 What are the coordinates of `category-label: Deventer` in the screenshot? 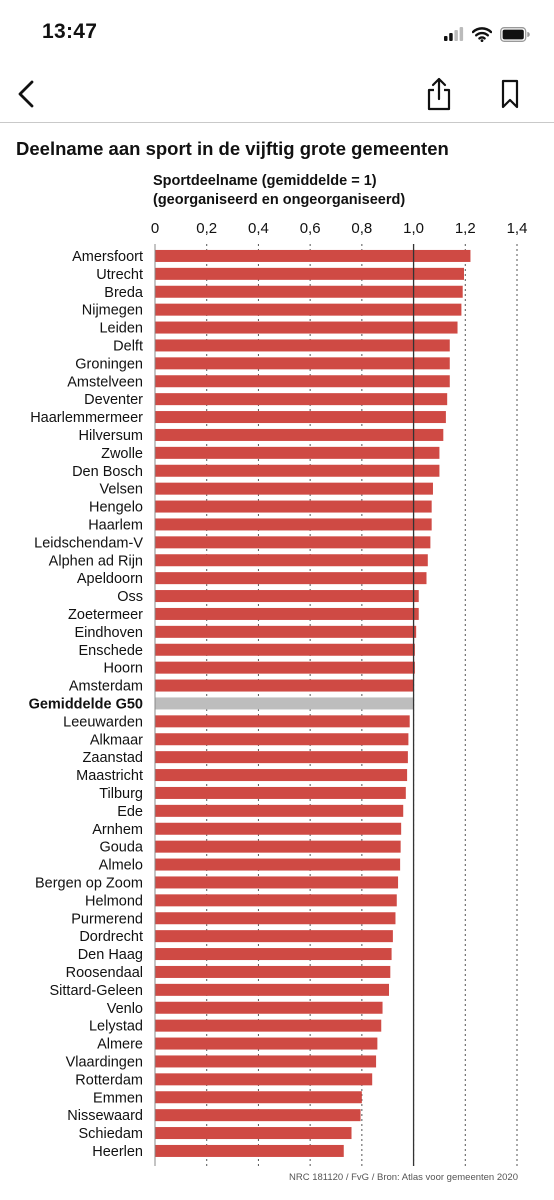 It's located at (113, 400).